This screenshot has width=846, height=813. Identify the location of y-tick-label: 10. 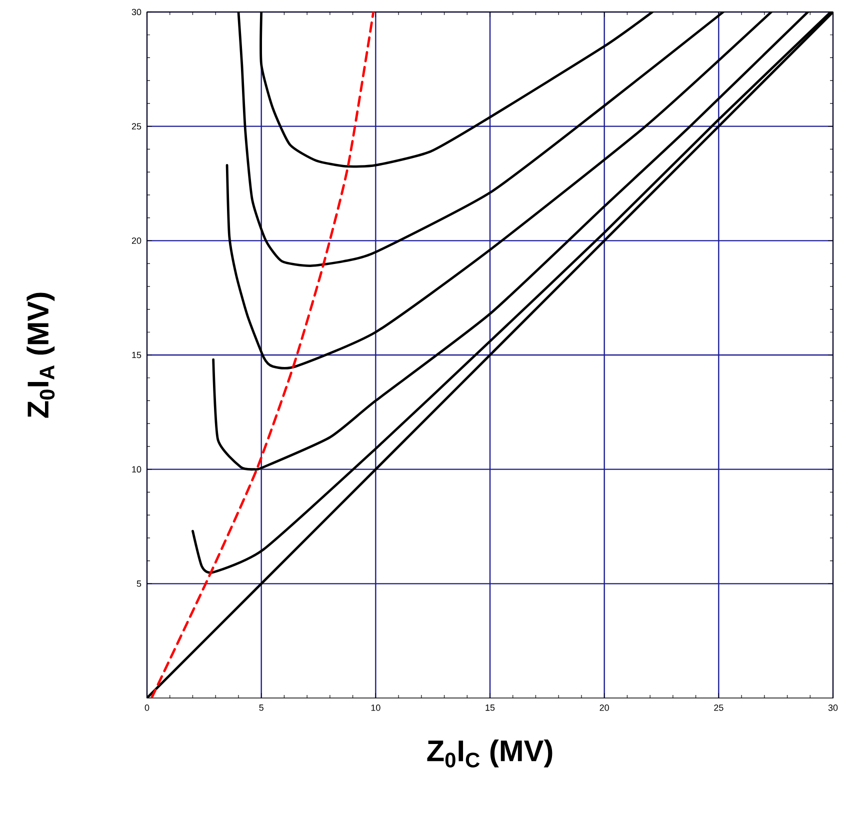
(137, 469).